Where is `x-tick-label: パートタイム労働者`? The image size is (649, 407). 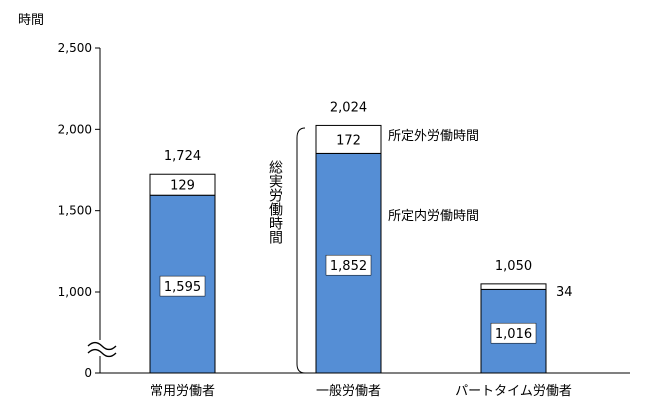
x-tick-label: パートタイム労働者 is located at coordinates (513, 391).